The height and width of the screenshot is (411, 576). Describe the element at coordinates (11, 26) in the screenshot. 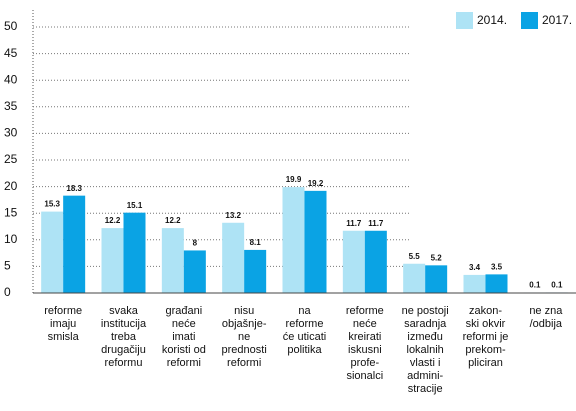

I see `y-tick-label: 50` at that location.